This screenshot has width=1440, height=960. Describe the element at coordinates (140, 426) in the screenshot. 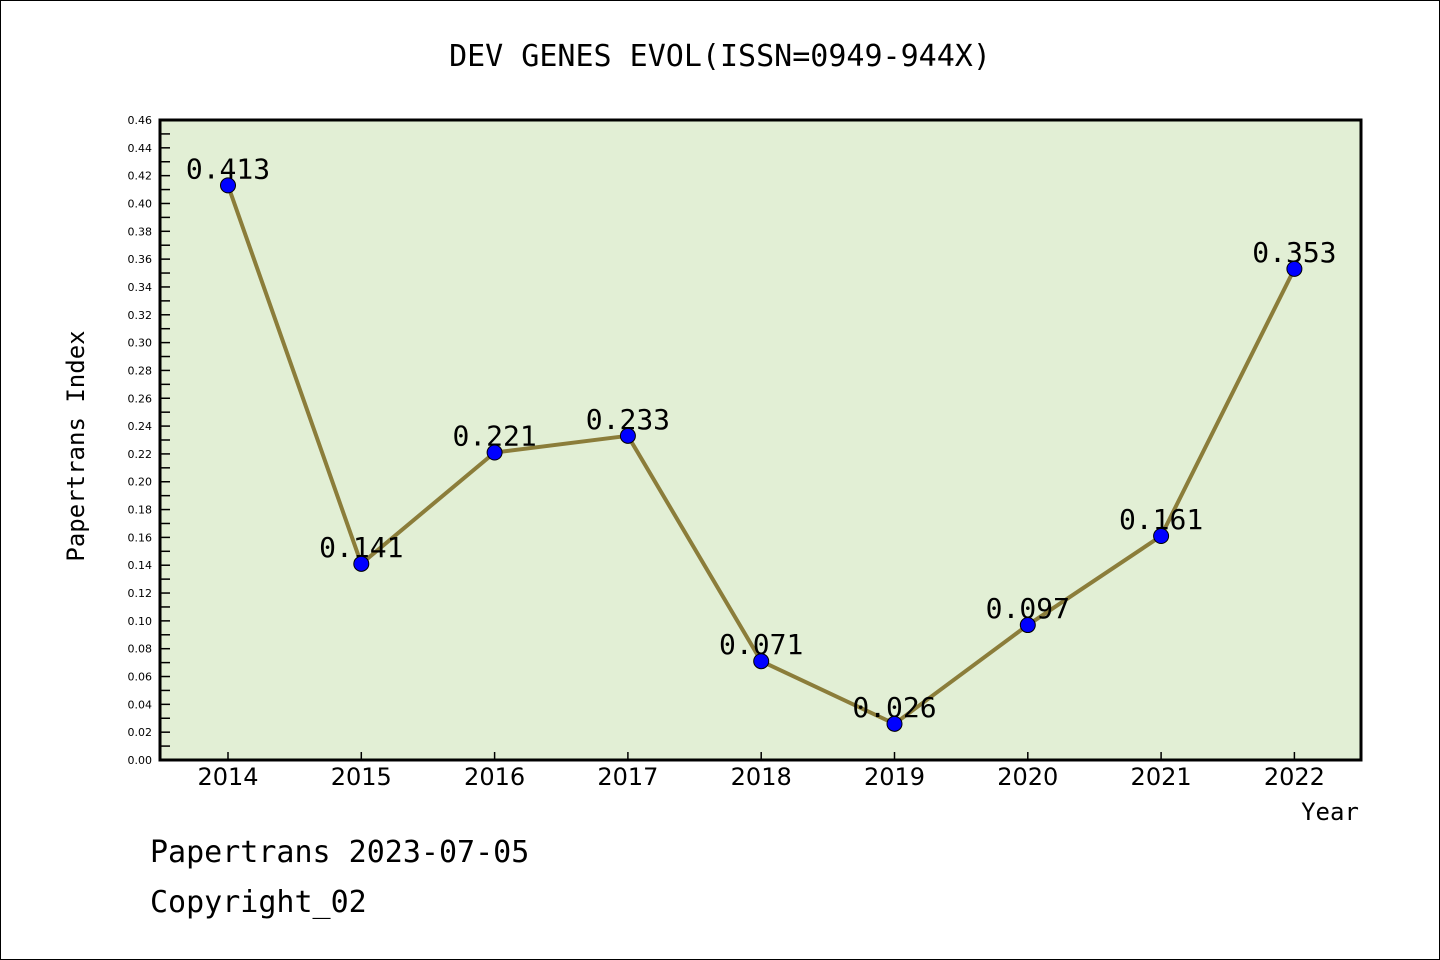

I see `y-tick-label: 0.24` at that location.